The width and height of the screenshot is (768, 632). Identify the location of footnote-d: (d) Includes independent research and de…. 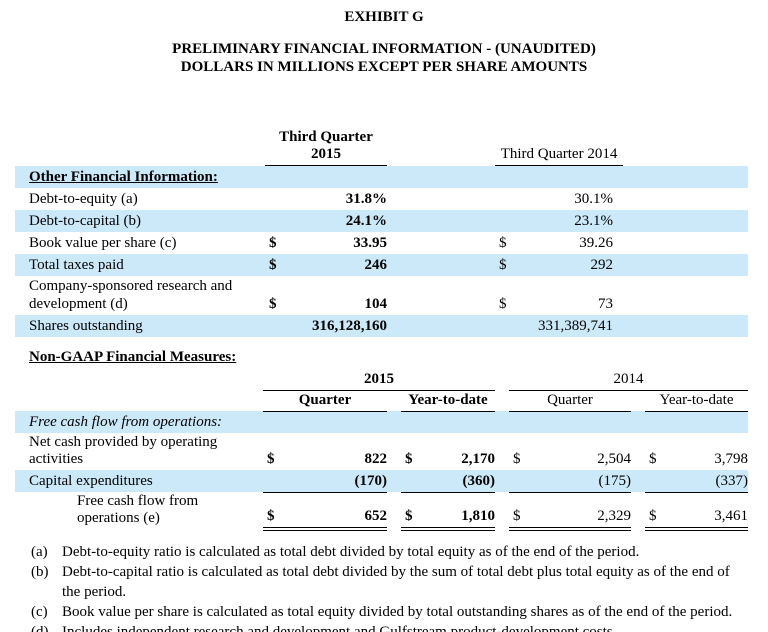
(388, 627).